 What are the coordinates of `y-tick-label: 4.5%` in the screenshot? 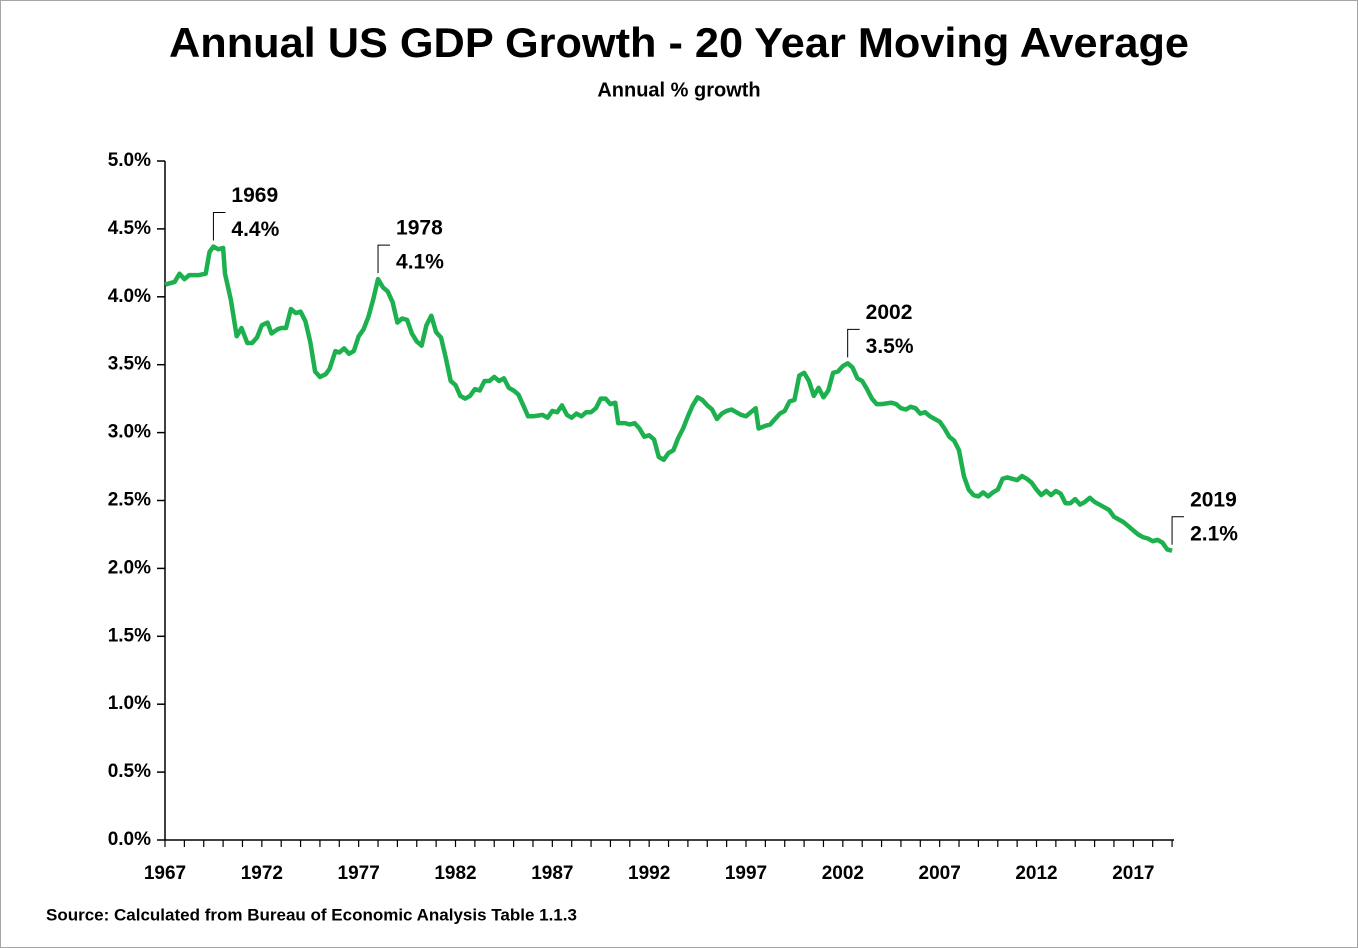 It's located at (129, 228).